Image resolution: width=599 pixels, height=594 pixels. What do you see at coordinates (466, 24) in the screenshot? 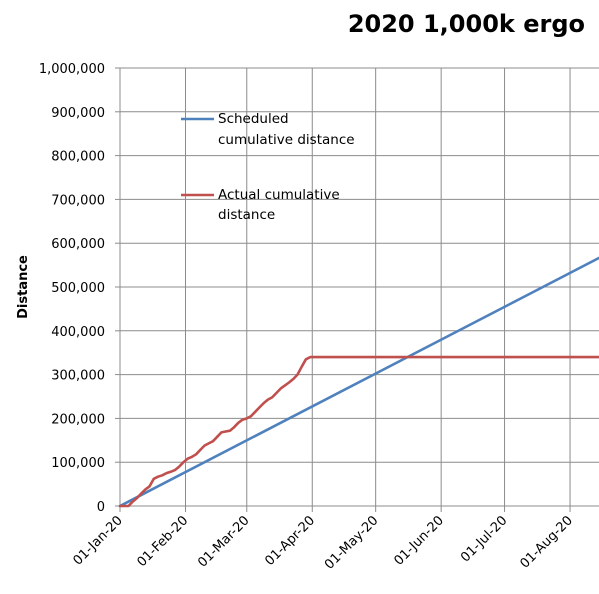
I see `chart-title: 2020 1,000k ergo` at bounding box center [466, 24].